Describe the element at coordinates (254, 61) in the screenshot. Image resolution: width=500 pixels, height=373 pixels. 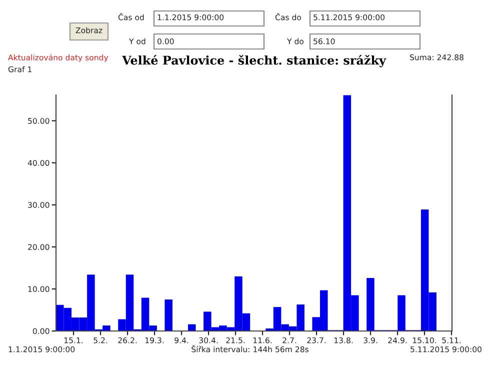
I see `chart-title: Velké Pavlovice - šlecht. stanice: srážky` at that location.